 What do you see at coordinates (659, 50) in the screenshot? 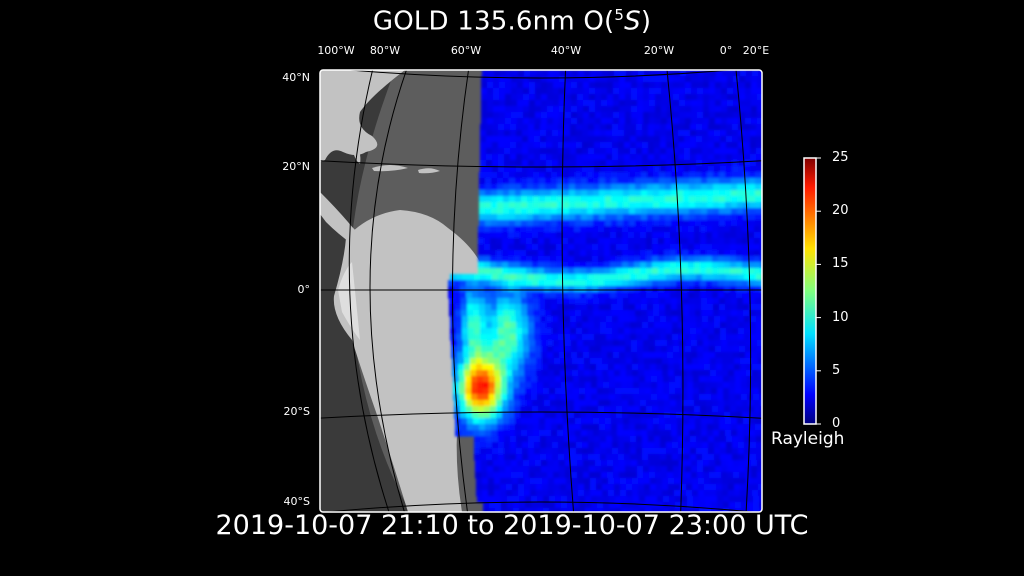
I see `lon-tick-label: 20°W` at bounding box center [659, 50].